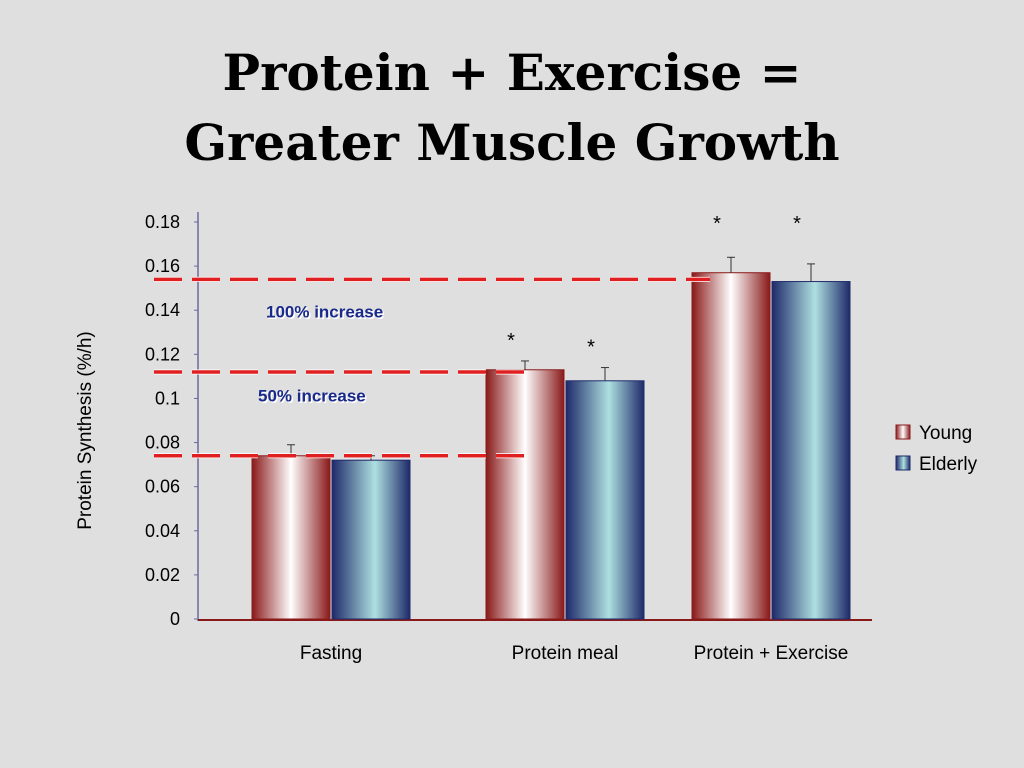 The width and height of the screenshot is (1024, 768). What do you see at coordinates (162, 310) in the screenshot?
I see `y-tick-label: 0.14` at bounding box center [162, 310].